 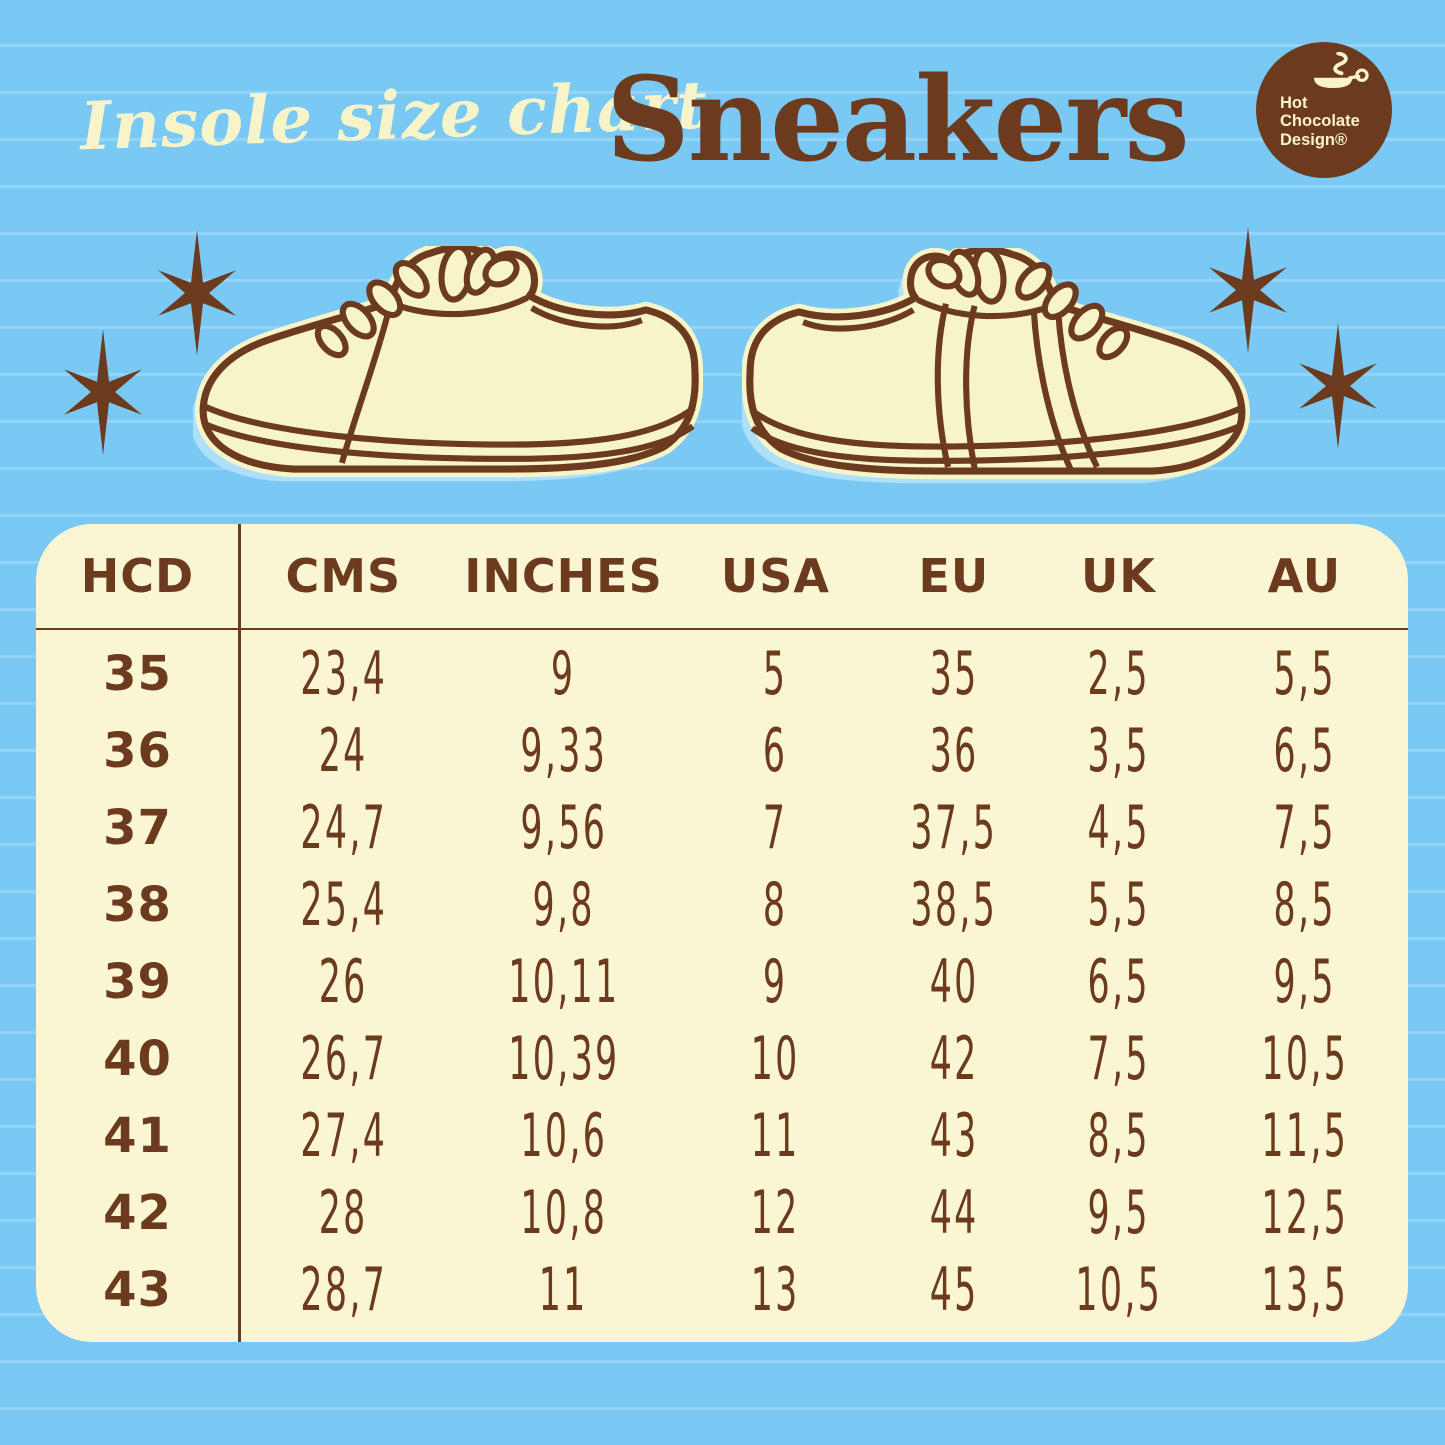 I want to click on table-cell: 3,5, so click(x=1118, y=751).